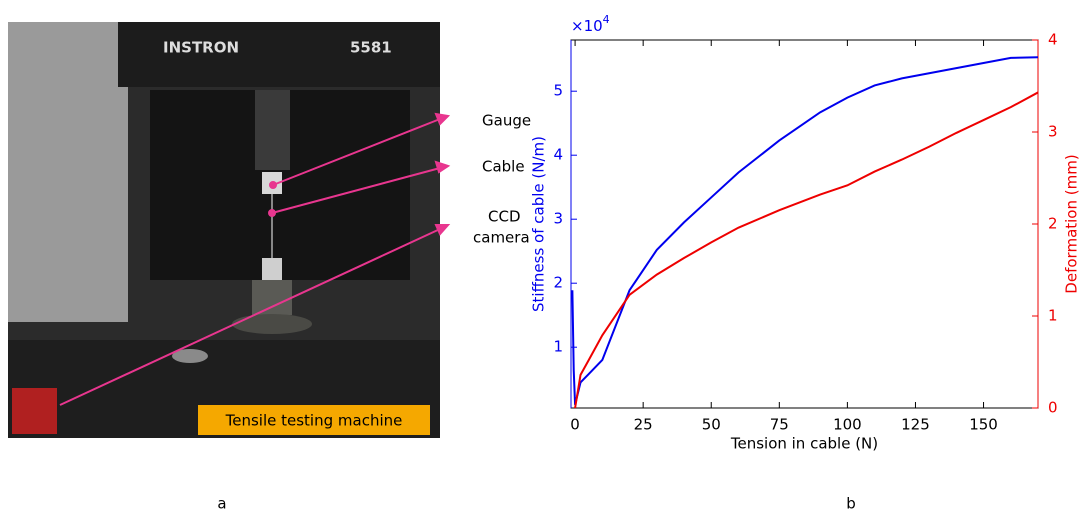 This screenshot has height=516, width=1085. What do you see at coordinates (1053, 132) in the screenshot?
I see `y2-tick-label: 3` at bounding box center [1053, 132].